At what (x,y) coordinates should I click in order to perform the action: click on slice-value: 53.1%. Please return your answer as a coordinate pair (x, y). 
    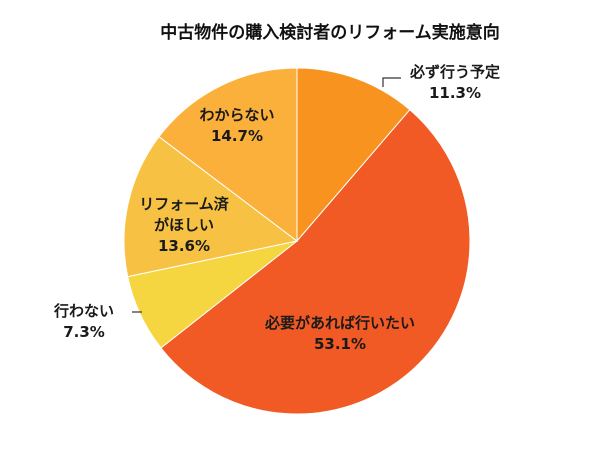
    Looking at the image, I should click on (340, 344).